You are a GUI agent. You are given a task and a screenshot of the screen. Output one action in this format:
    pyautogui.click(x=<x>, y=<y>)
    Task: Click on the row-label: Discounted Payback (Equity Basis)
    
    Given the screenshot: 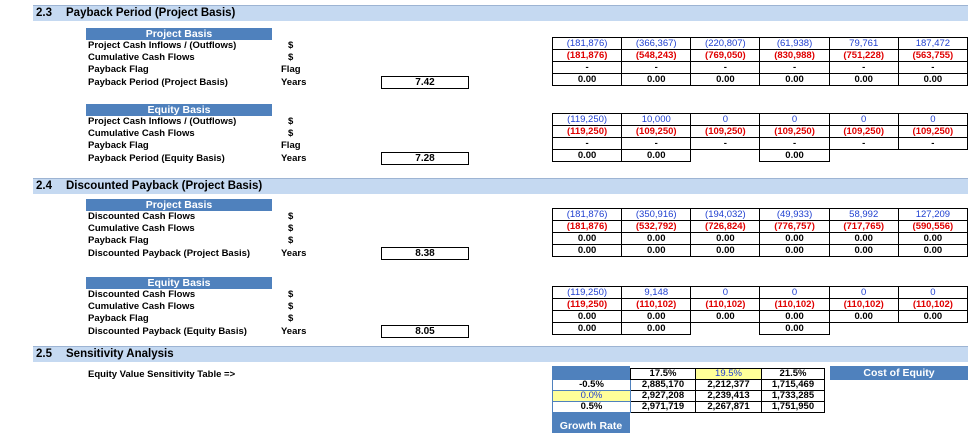 What is the action you would take?
    pyautogui.click(x=167, y=331)
    